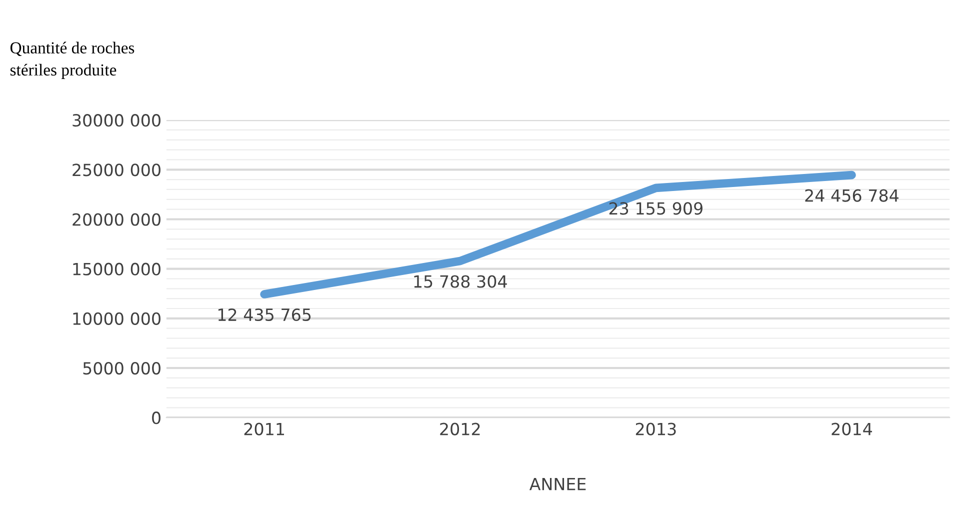  I want to click on data-label: 24 456 784, so click(852, 195).